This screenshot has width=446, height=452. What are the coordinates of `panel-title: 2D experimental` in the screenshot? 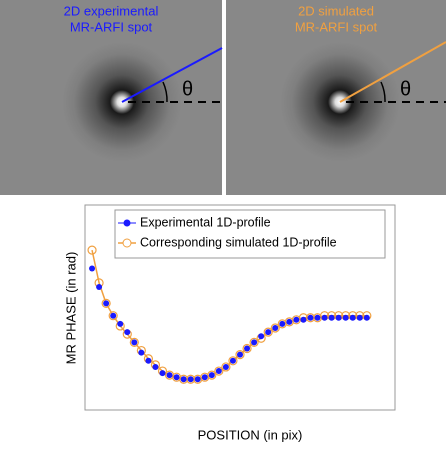 It's located at (111, 10).